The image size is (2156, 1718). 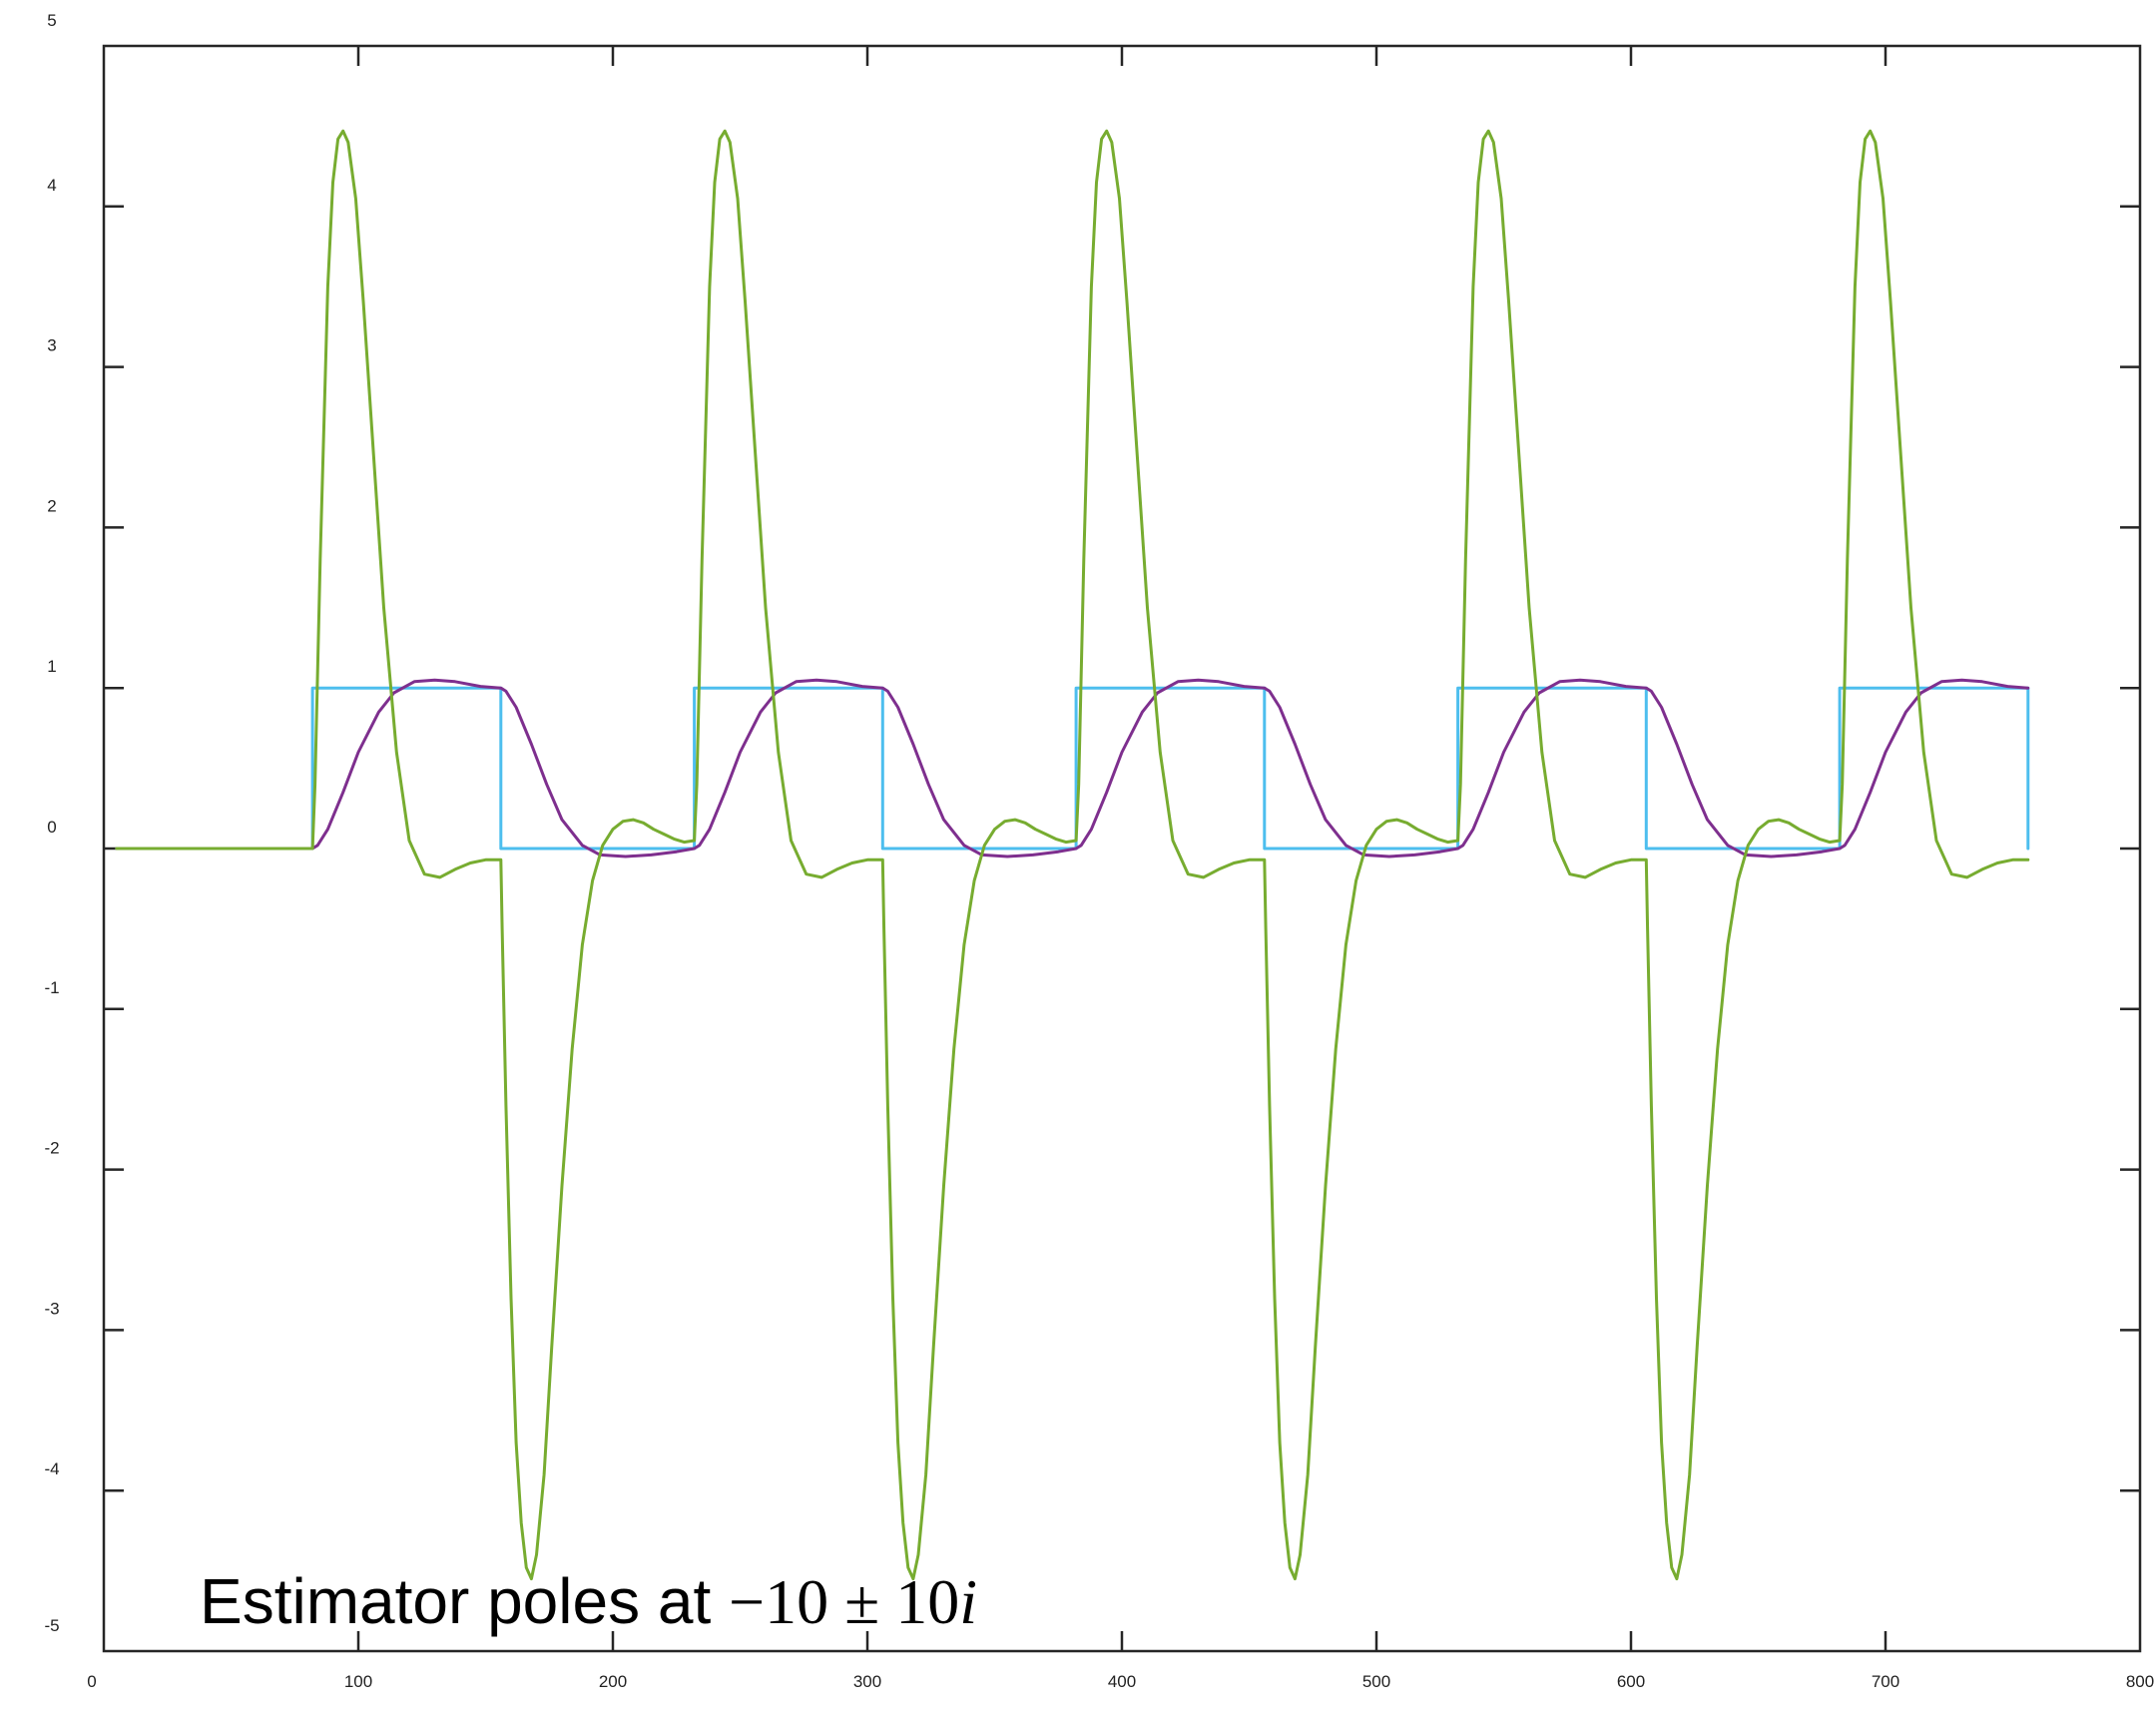 I want to click on y-tick-label: -2, so click(x=51, y=1148).